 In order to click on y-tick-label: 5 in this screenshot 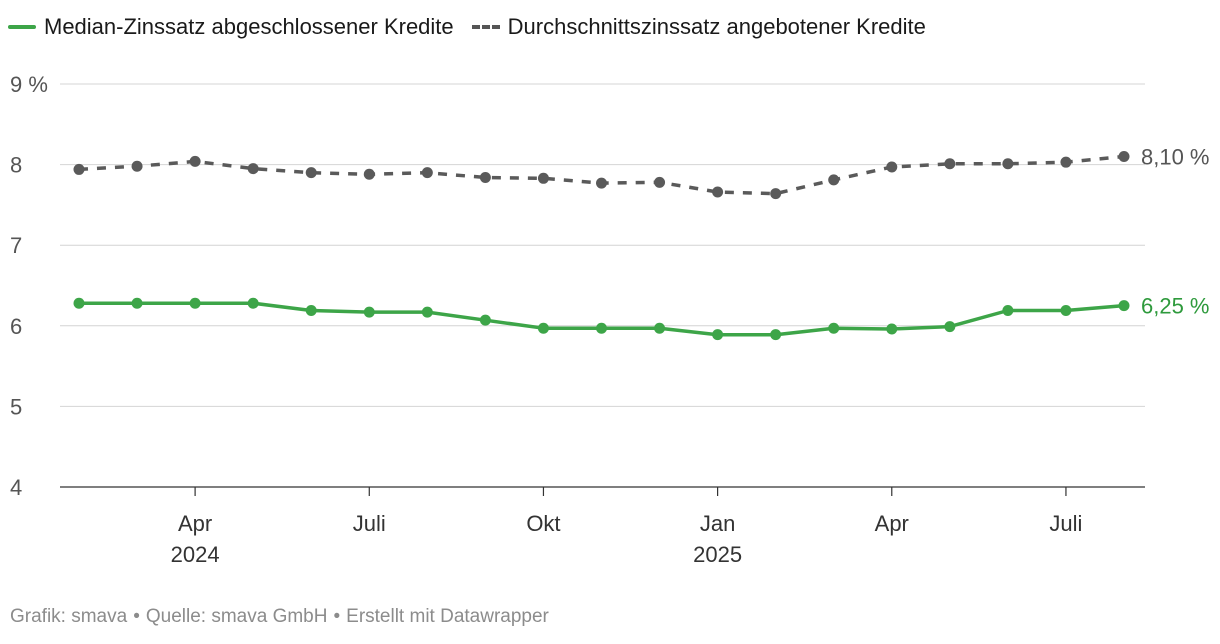, I will do `click(16, 406)`.